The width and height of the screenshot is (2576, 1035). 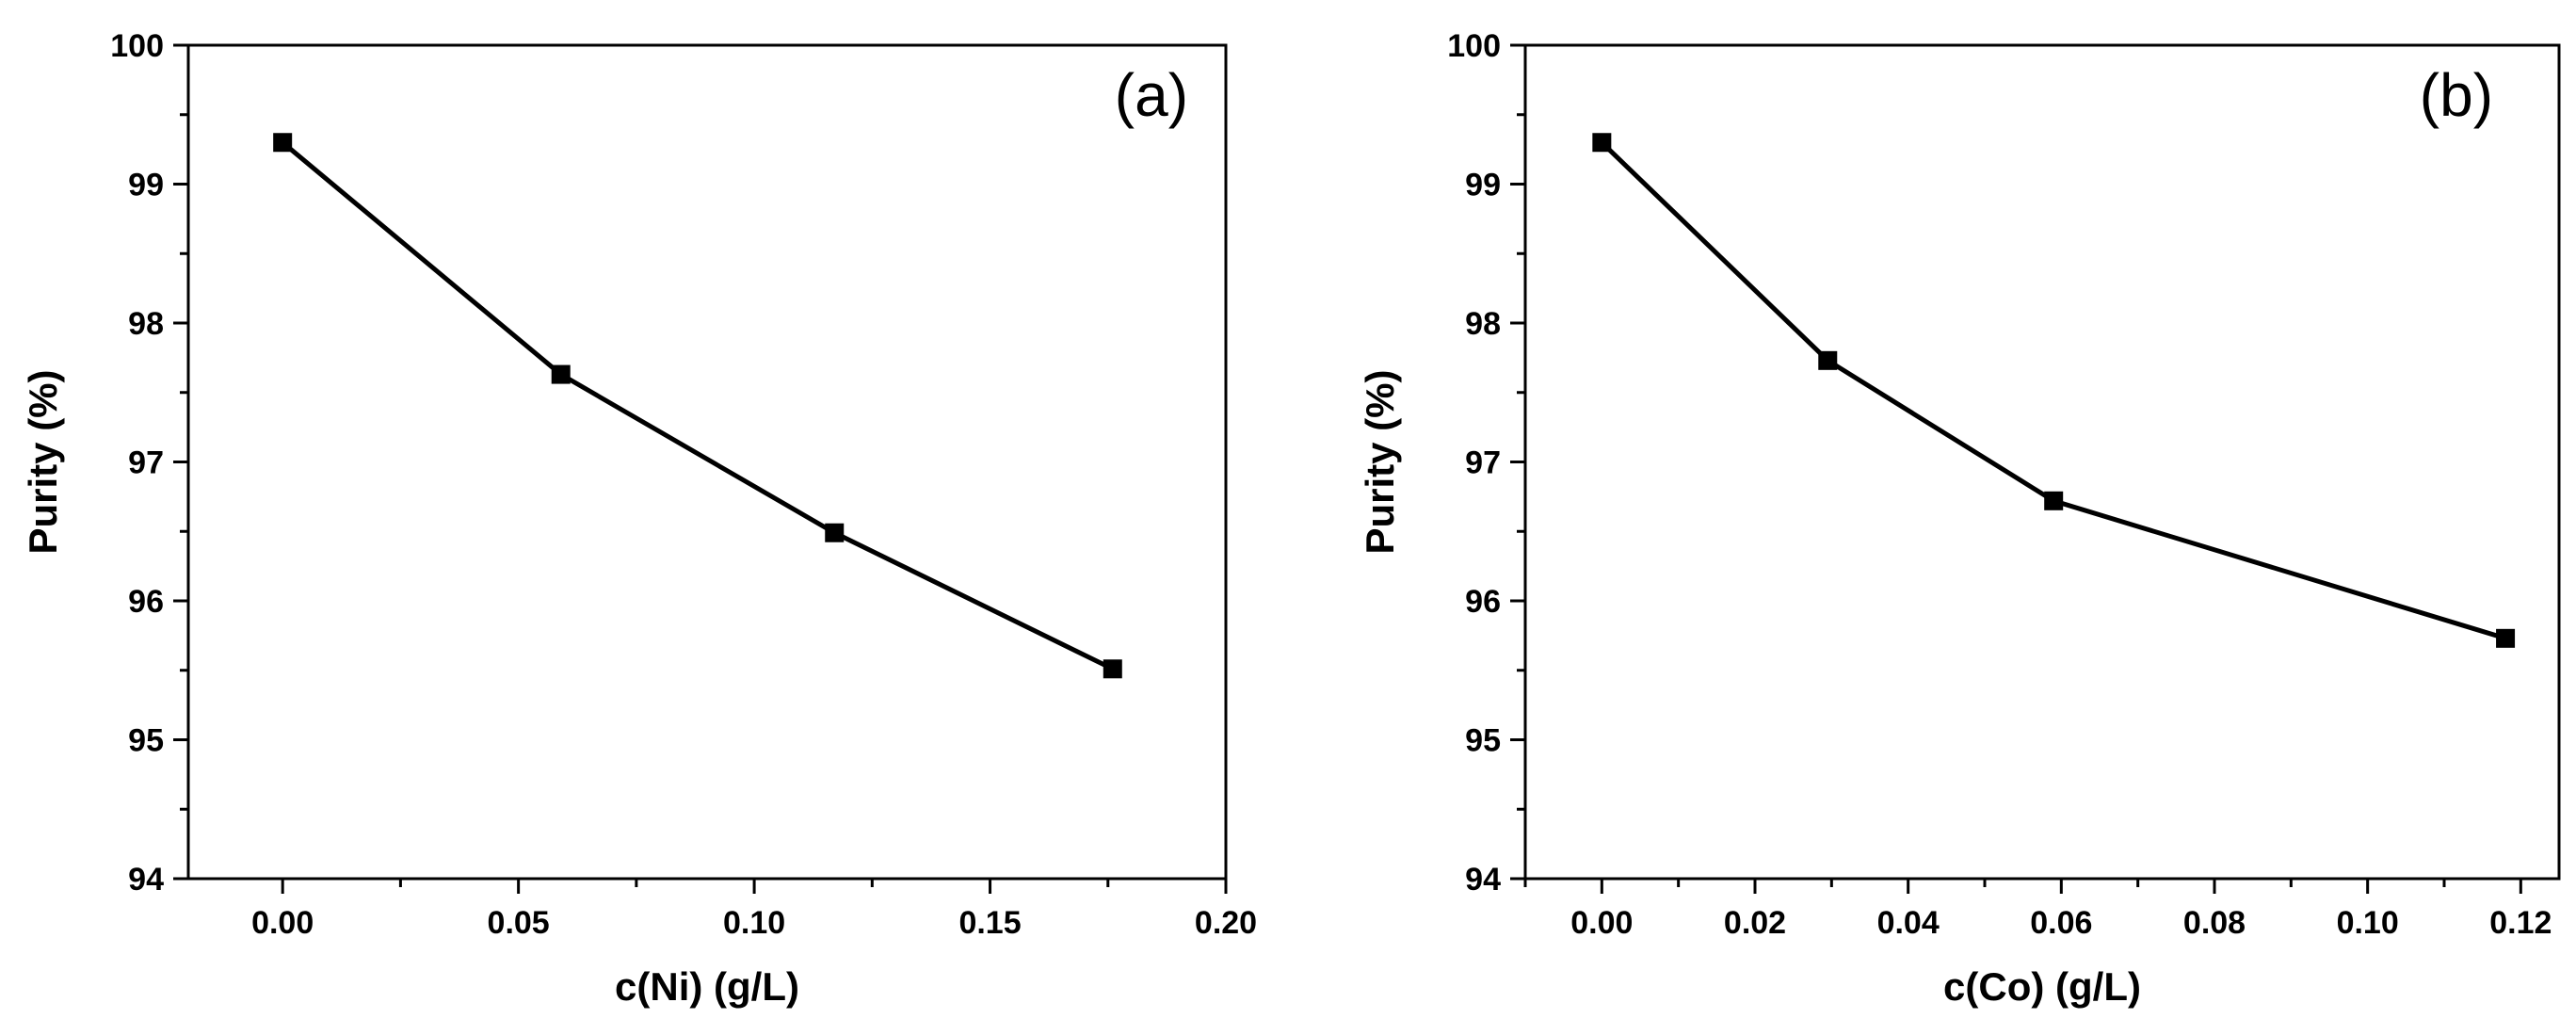 What do you see at coordinates (2061, 923) in the screenshot?
I see `x-tick-label: 0.06` at bounding box center [2061, 923].